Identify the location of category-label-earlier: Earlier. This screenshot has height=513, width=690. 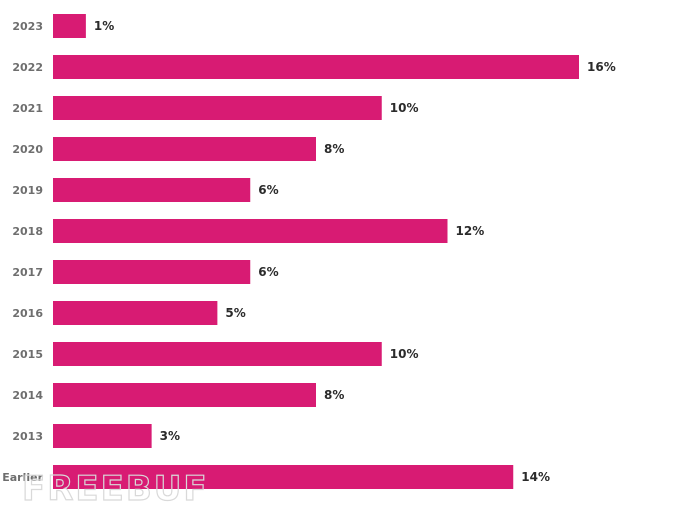
(22, 477).